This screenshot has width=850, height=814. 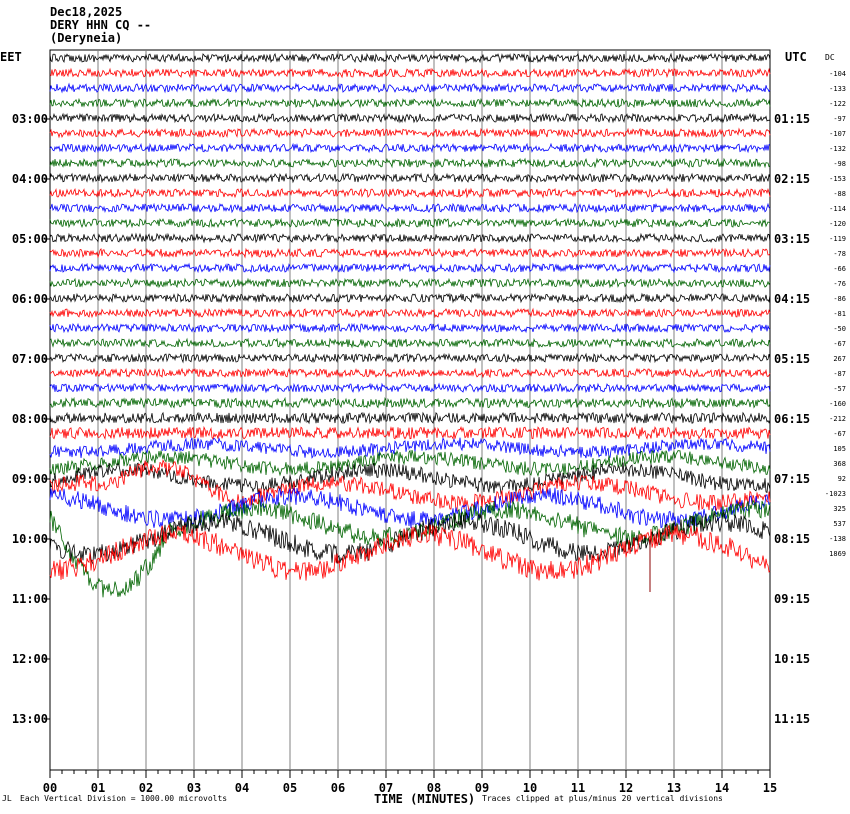 What do you see at coordinates (194, 788) in the screenshot?
I see `x-tick-label: 03` at bounding box center [194, 788].